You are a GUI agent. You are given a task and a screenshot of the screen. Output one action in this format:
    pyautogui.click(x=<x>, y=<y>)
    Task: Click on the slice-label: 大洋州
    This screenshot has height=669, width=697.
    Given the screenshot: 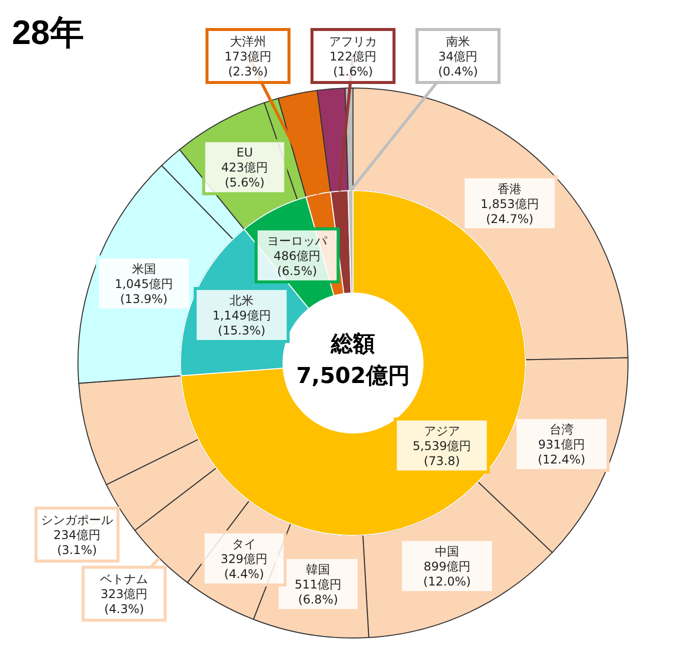 What is the action you would take?
    pyautogui.click(x=248, y=41)
    